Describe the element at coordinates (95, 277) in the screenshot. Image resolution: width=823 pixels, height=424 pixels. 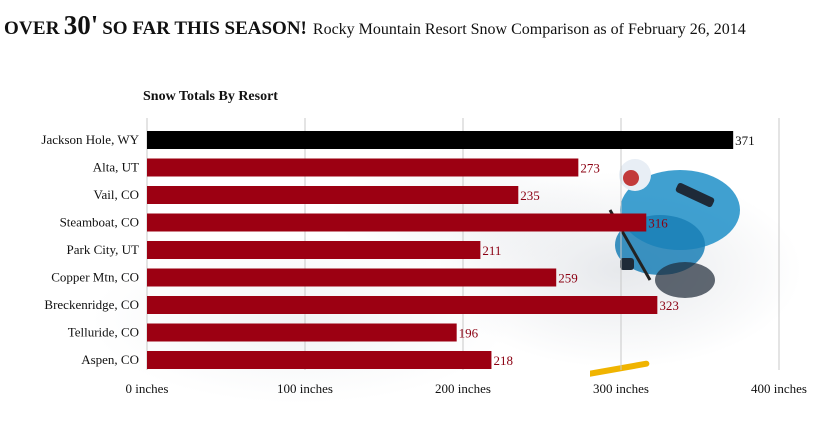
I see `category-label: Copper Mtn, CO` at that location.